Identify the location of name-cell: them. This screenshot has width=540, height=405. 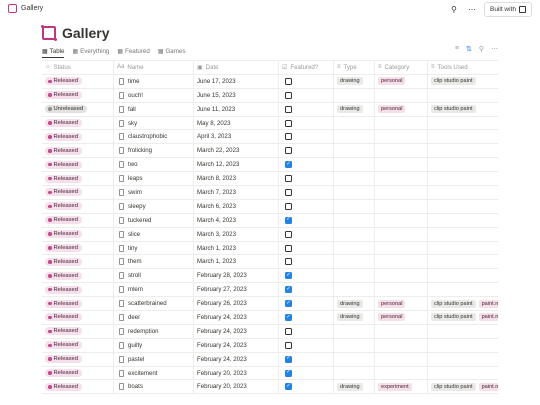
(154, 262).